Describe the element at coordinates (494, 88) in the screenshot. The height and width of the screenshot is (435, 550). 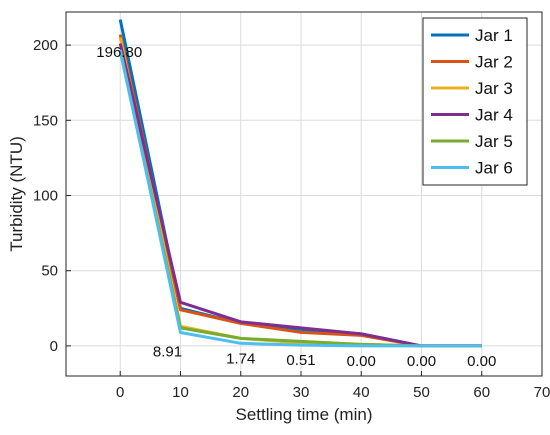
I see `legend-label: Jar 3` at that location.